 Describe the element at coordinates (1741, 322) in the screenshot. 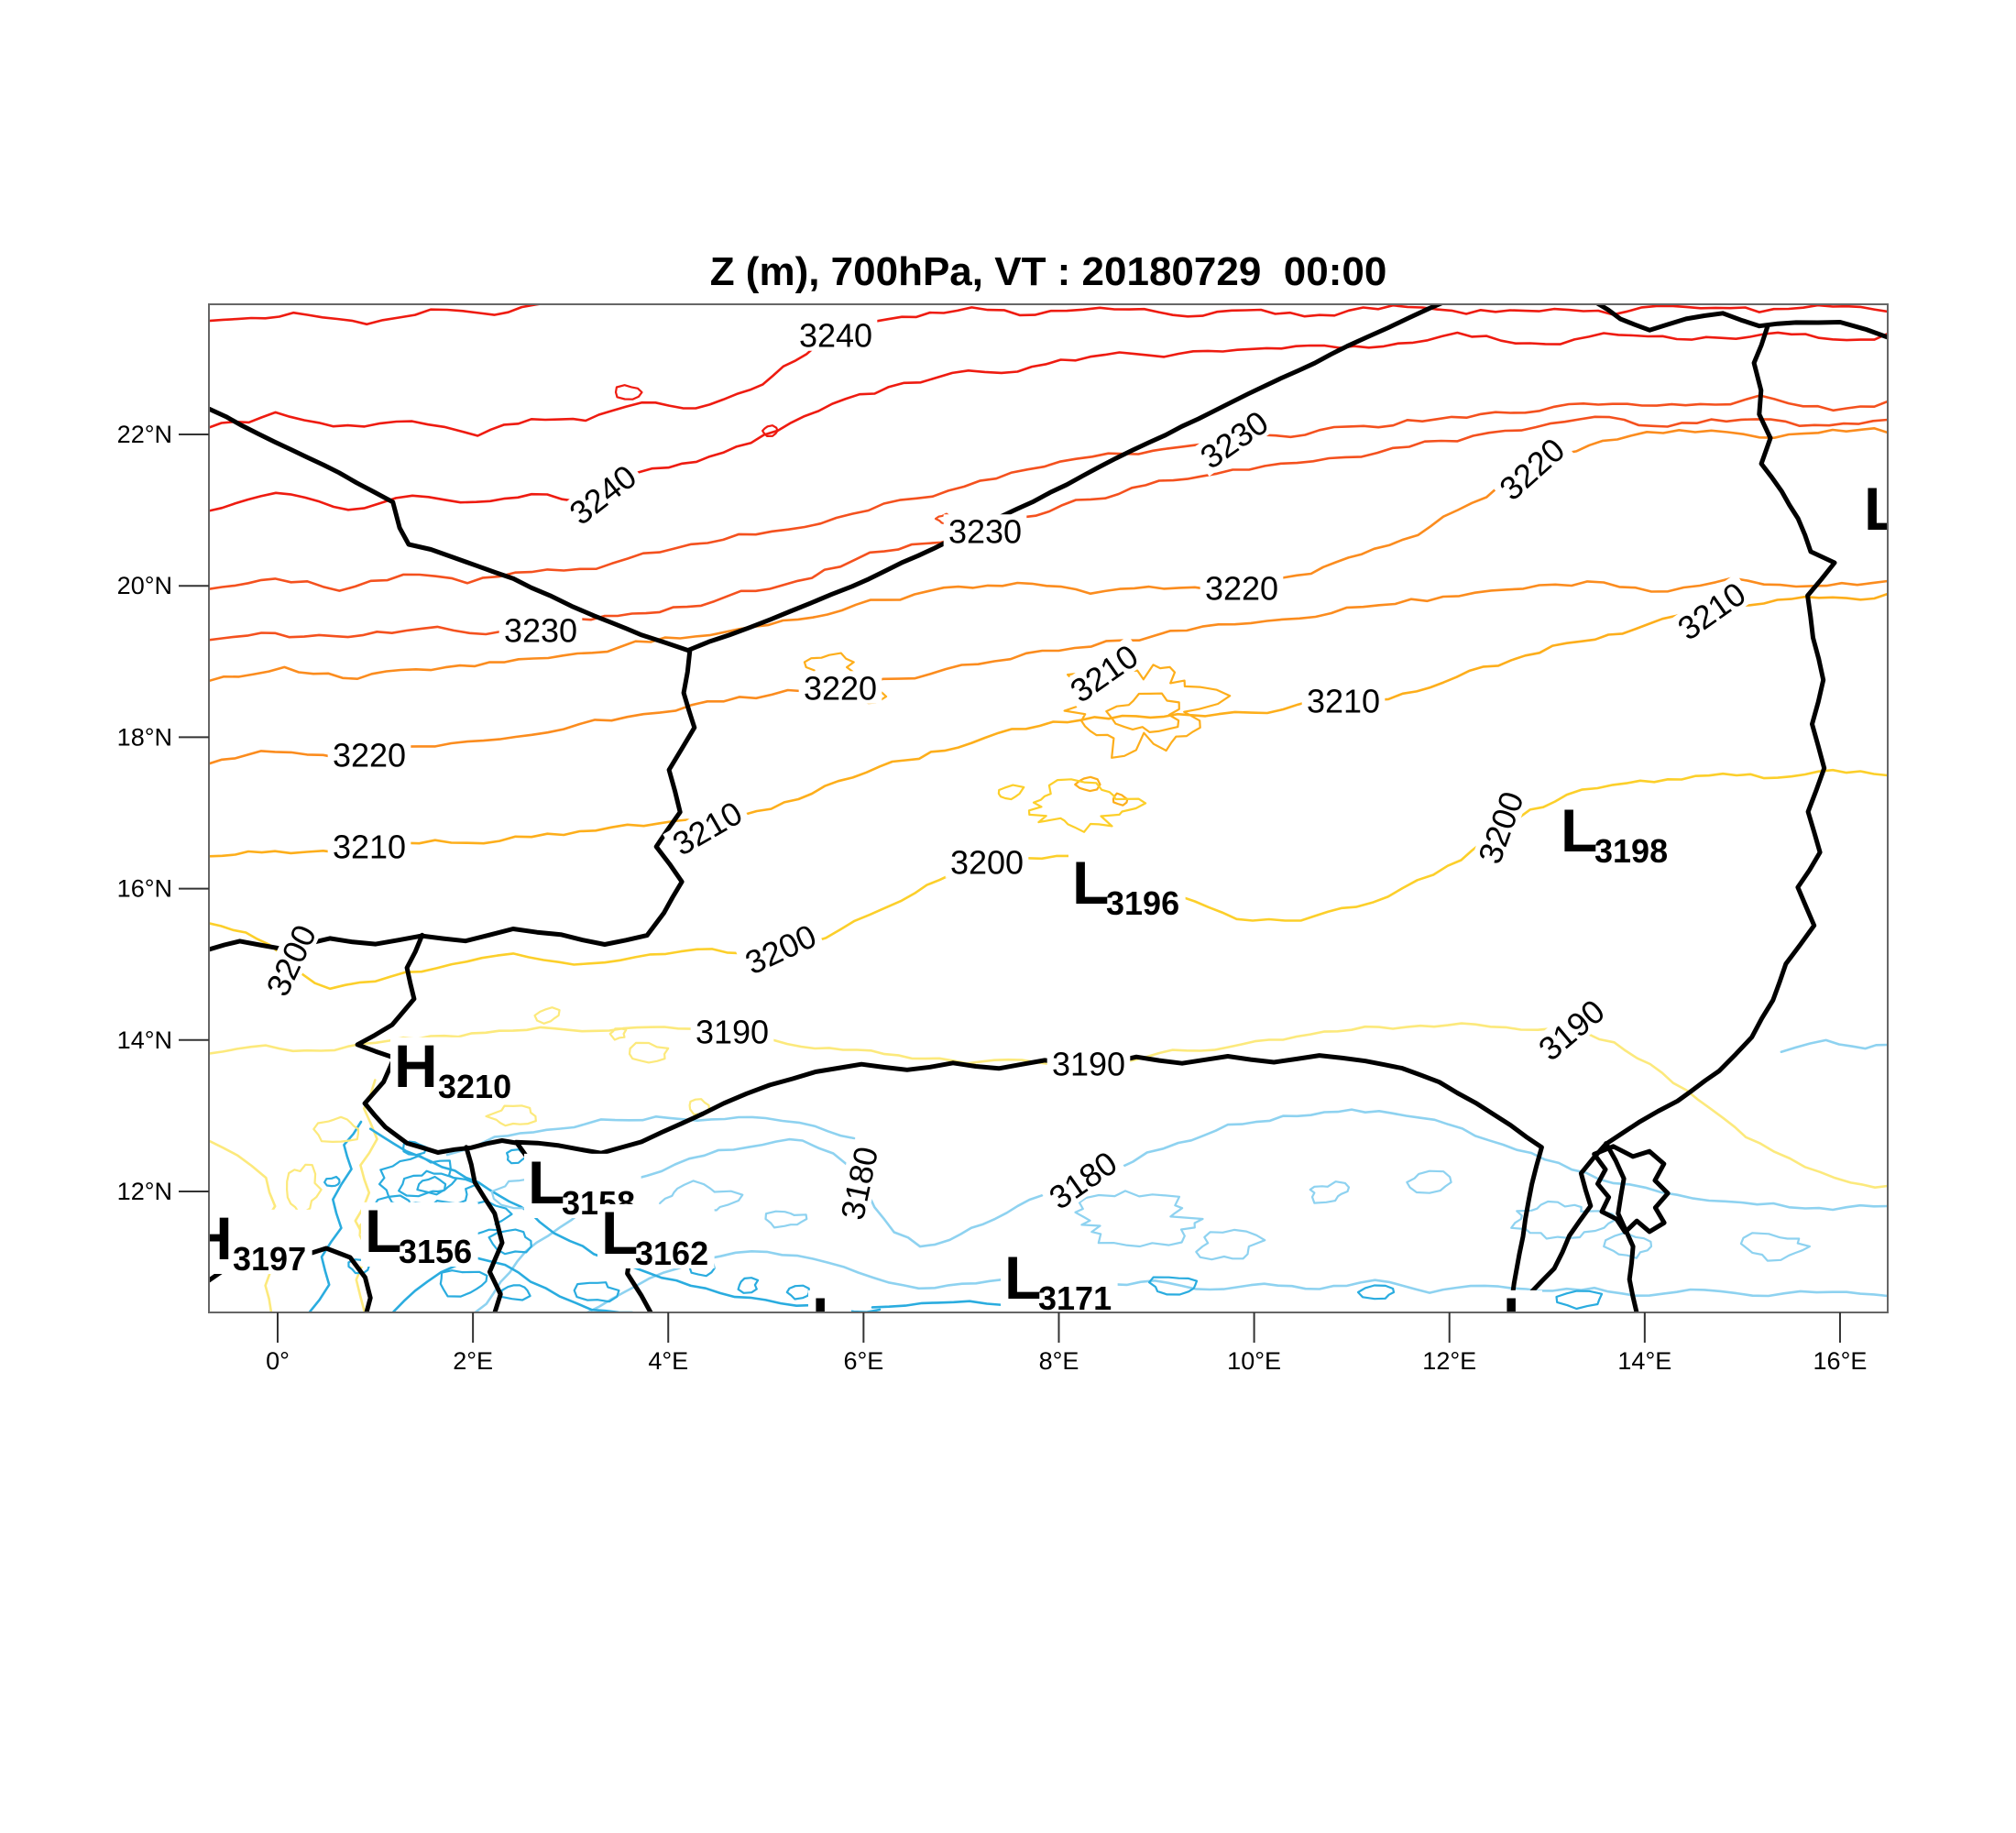

I see `country-border-libya-niger` at that location.